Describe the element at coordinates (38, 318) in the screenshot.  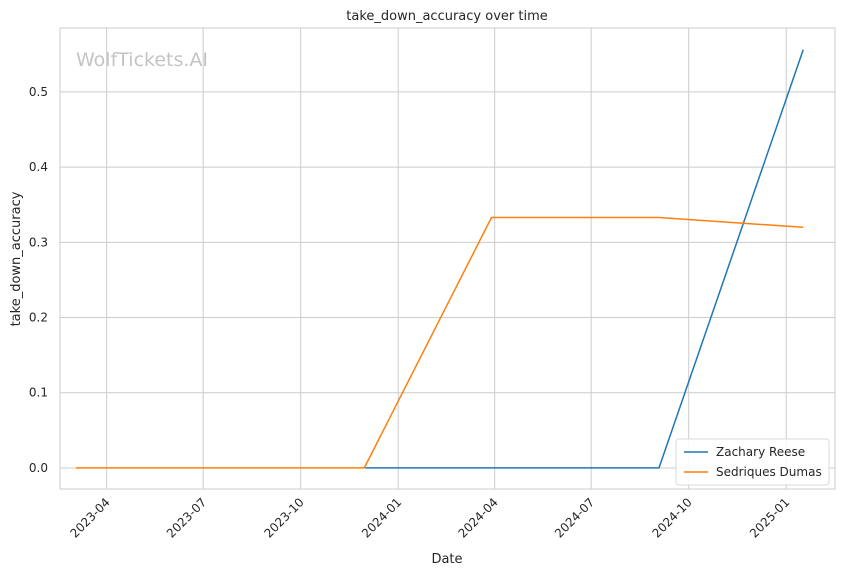
I see `y-tick-label: 0.2` at that location.